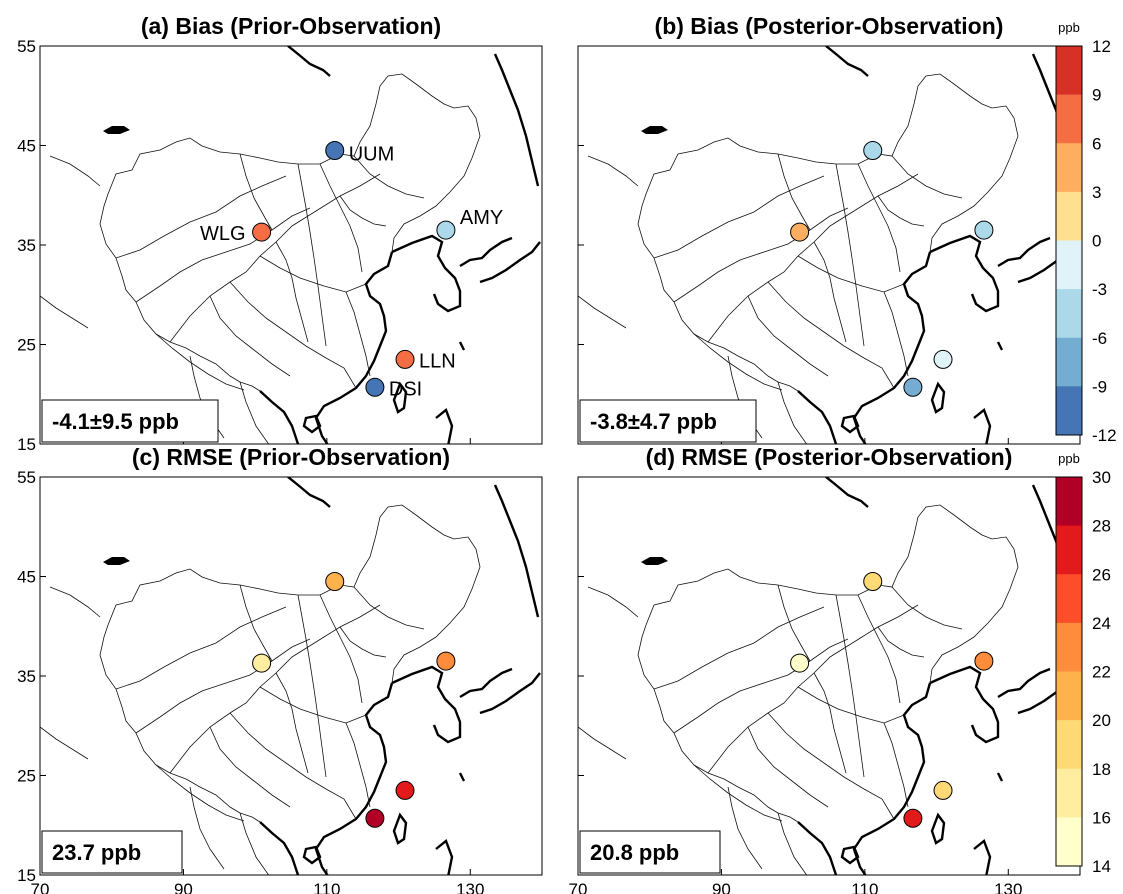 The height and width of the screenshot is (894, 1123). What do you see at coordinates (1096, 143) in the screenshot?
I see `colorbar-tick-label: 6` at bounding box center [1096, 143].